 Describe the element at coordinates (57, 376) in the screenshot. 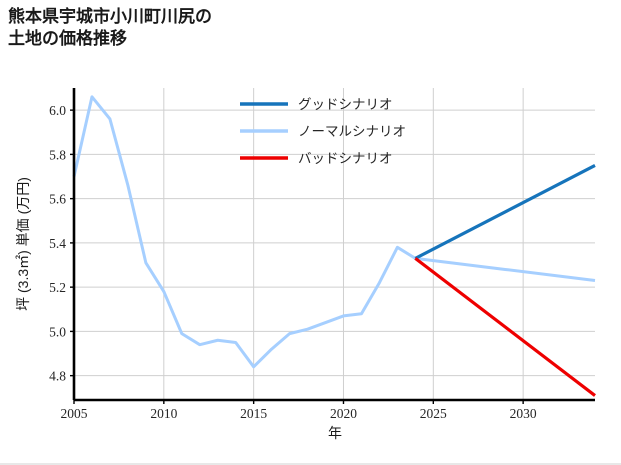

I see `y-tick-label: 4.8` at that location.